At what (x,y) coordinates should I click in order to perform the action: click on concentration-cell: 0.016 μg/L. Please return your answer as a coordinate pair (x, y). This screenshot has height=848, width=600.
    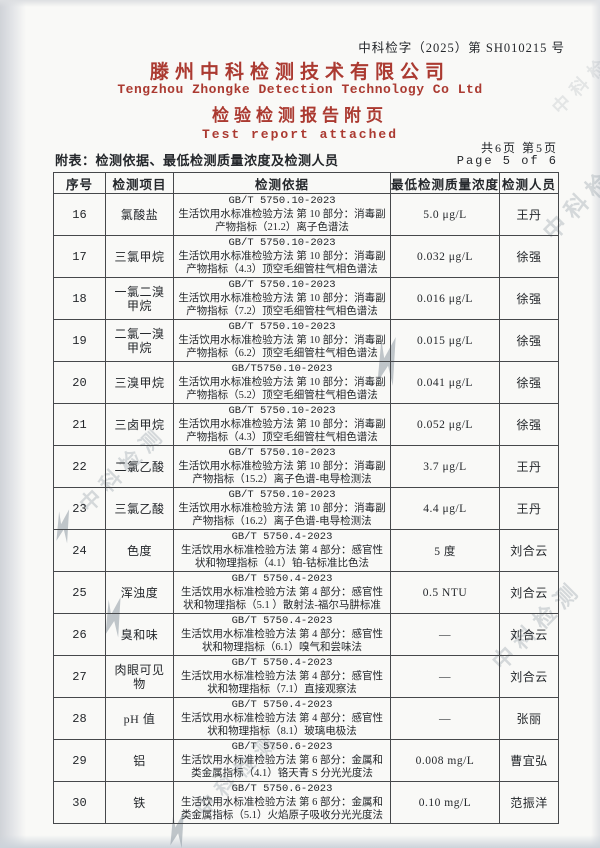
    Looking at the image, I should click on (445, 298).